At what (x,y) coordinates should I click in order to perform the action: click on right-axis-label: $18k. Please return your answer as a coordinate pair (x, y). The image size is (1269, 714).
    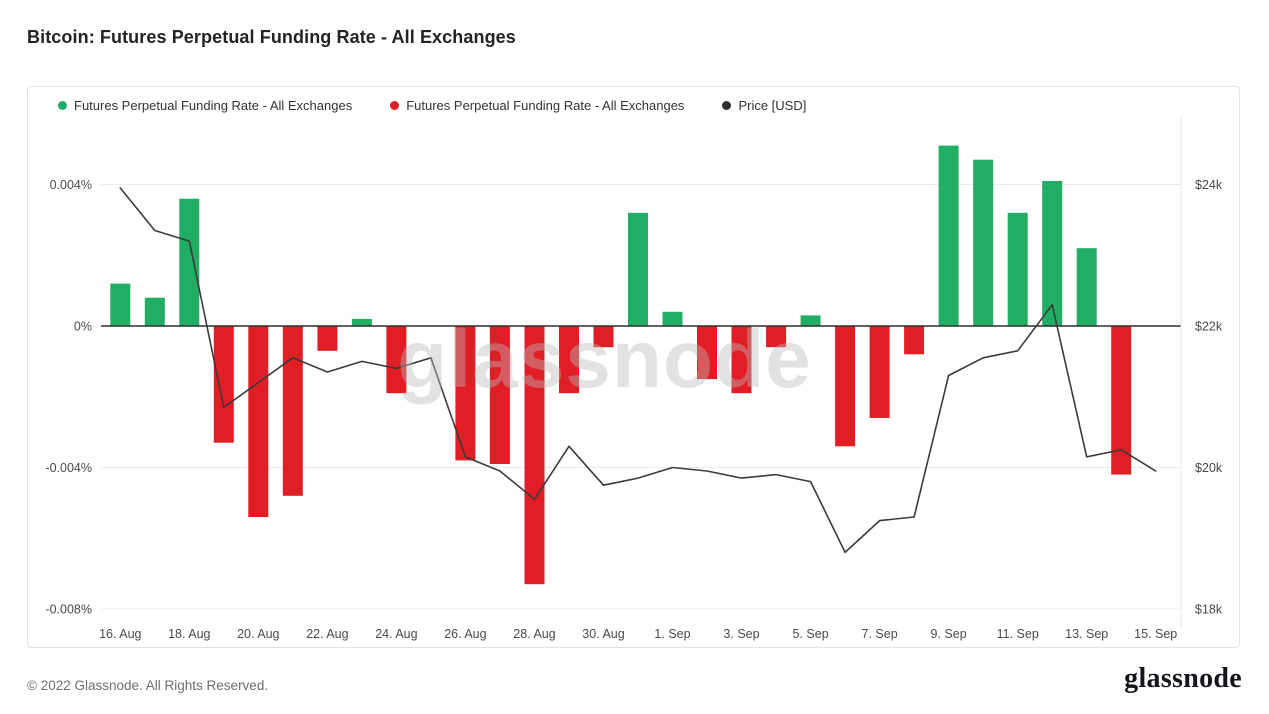
    Looking at the image, I should click on (1209, 610).